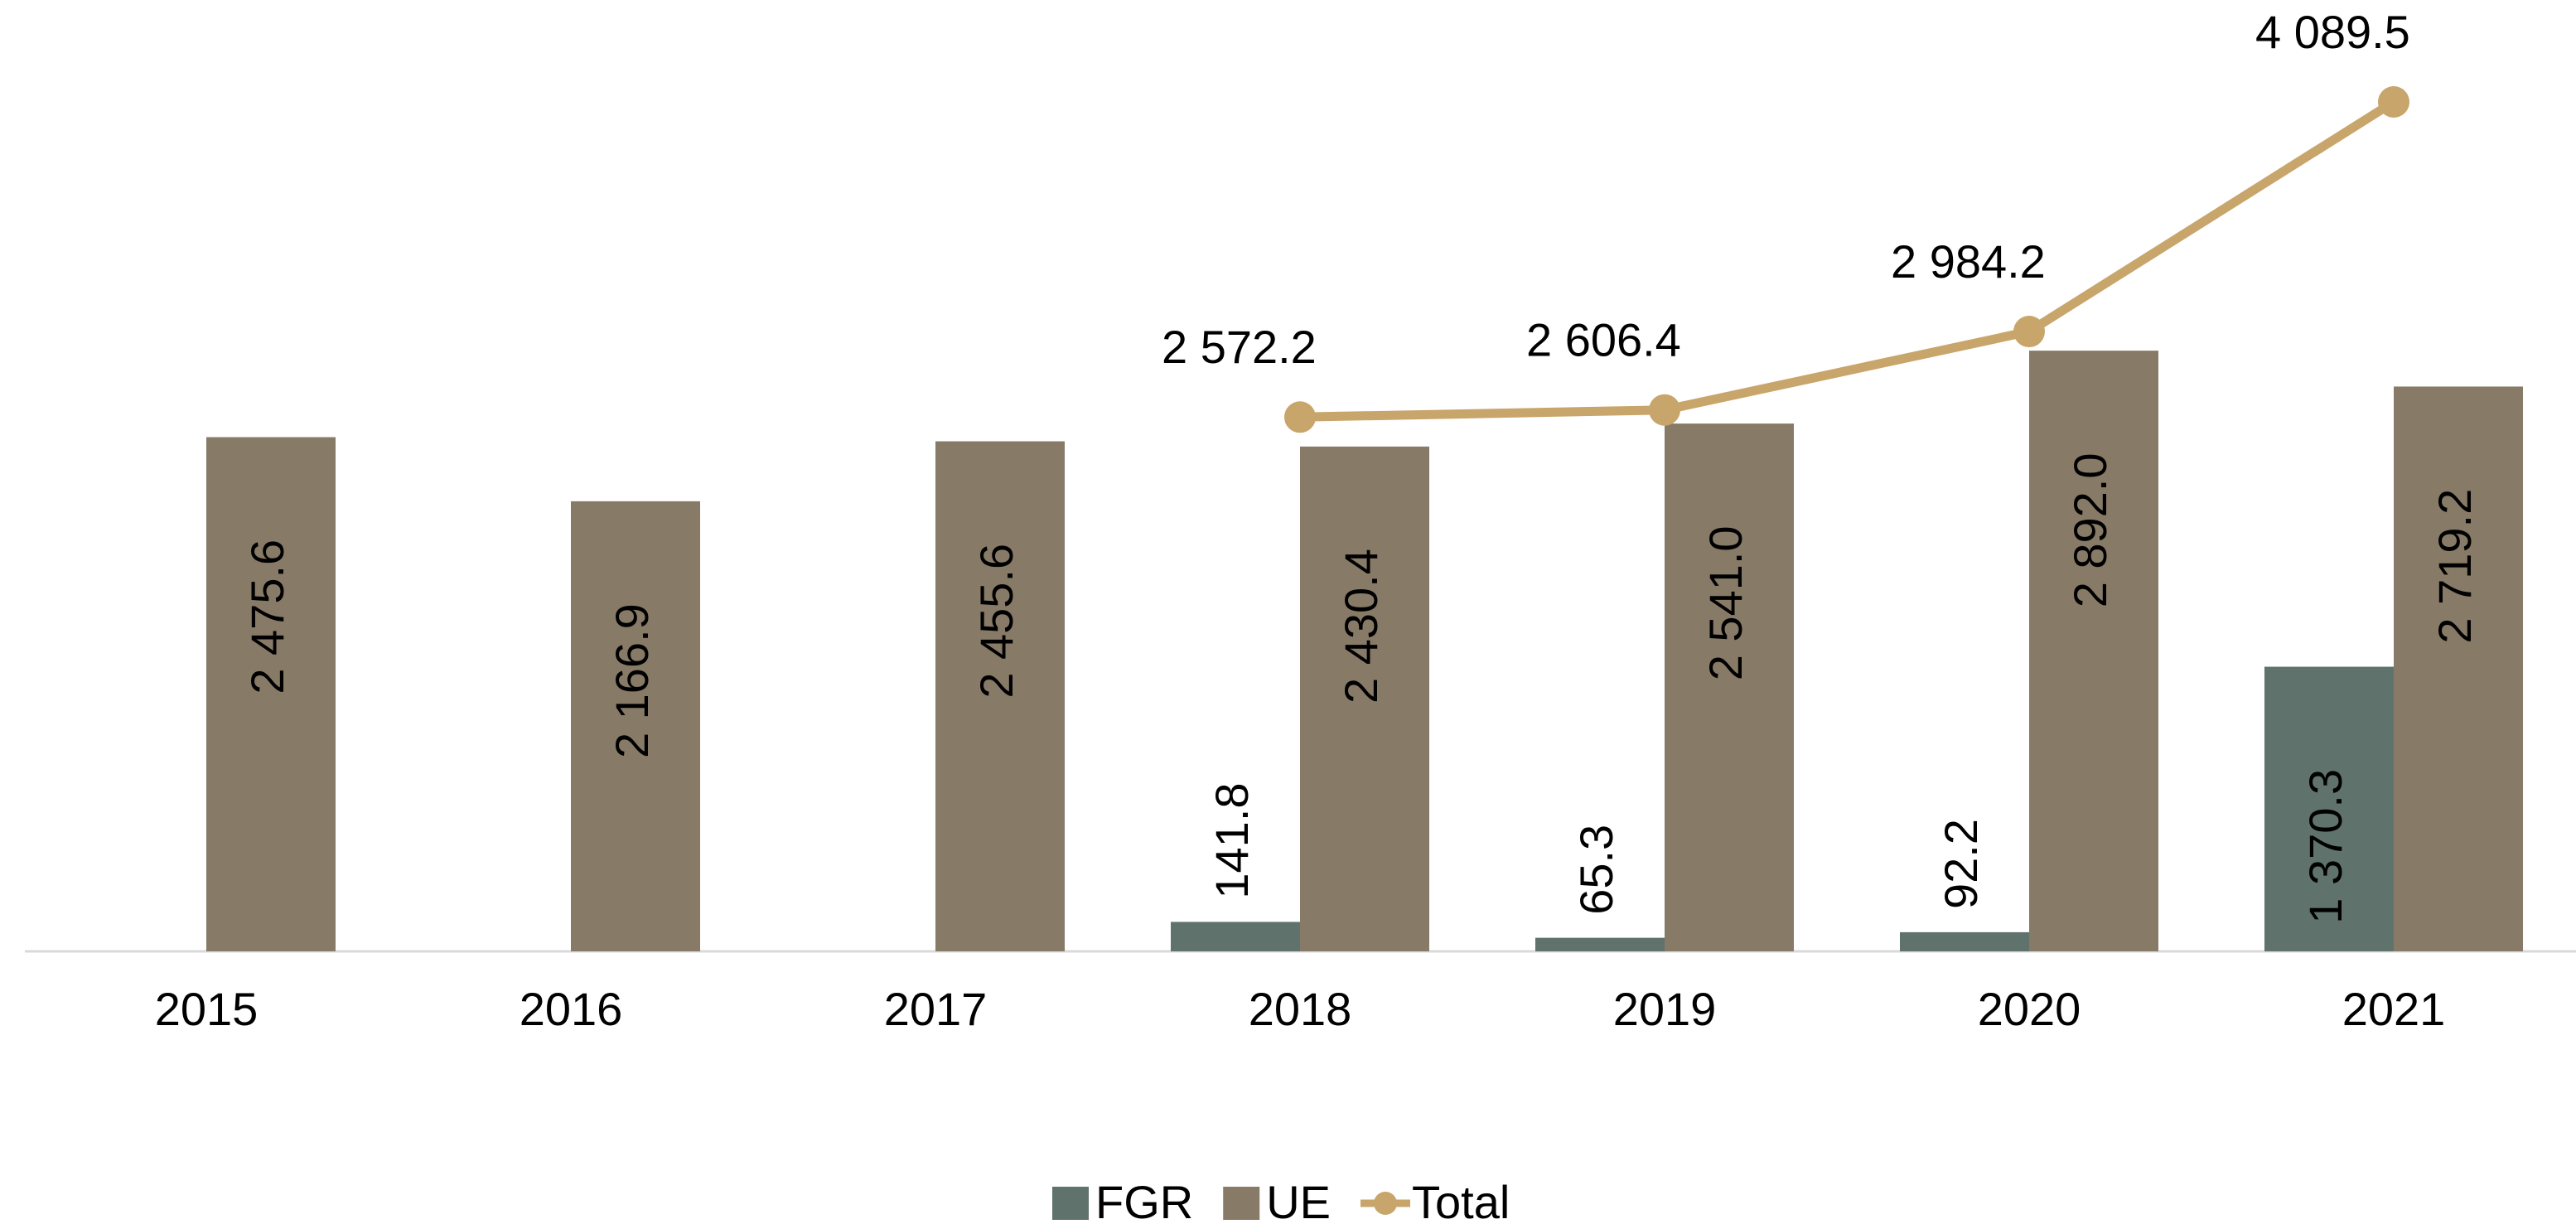 Image resolution: width=2576 pixels, height=1224 pixels. Describe the element at coordinates (2029, 1009) in the screenshot. I see `x-tick-label: 2020` at that location.